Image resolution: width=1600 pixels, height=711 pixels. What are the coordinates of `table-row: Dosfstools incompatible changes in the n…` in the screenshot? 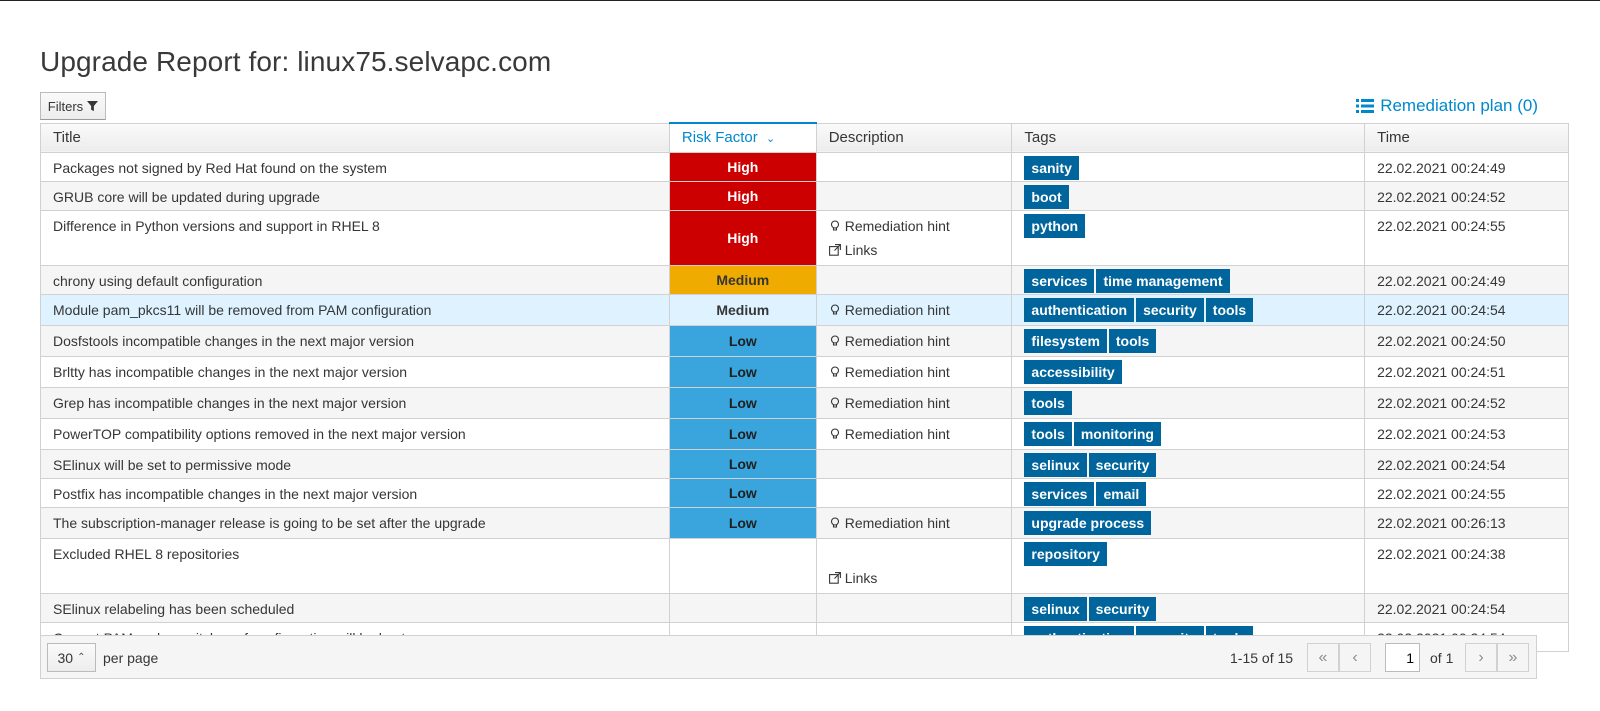 It's located at (804, 340).